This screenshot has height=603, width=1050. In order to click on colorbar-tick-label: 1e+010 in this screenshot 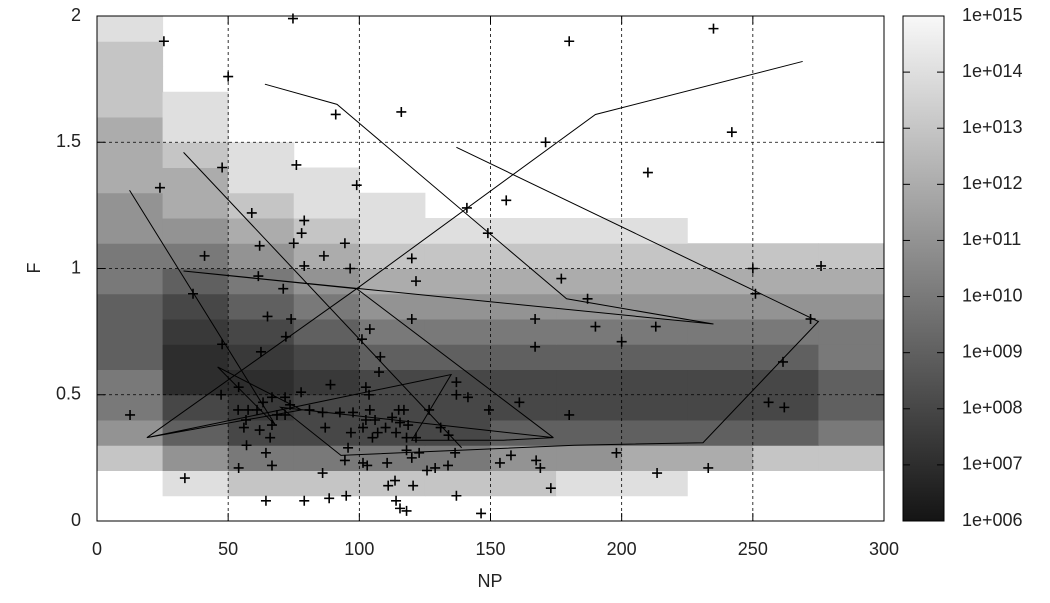, I will do `click(992, 295)`.